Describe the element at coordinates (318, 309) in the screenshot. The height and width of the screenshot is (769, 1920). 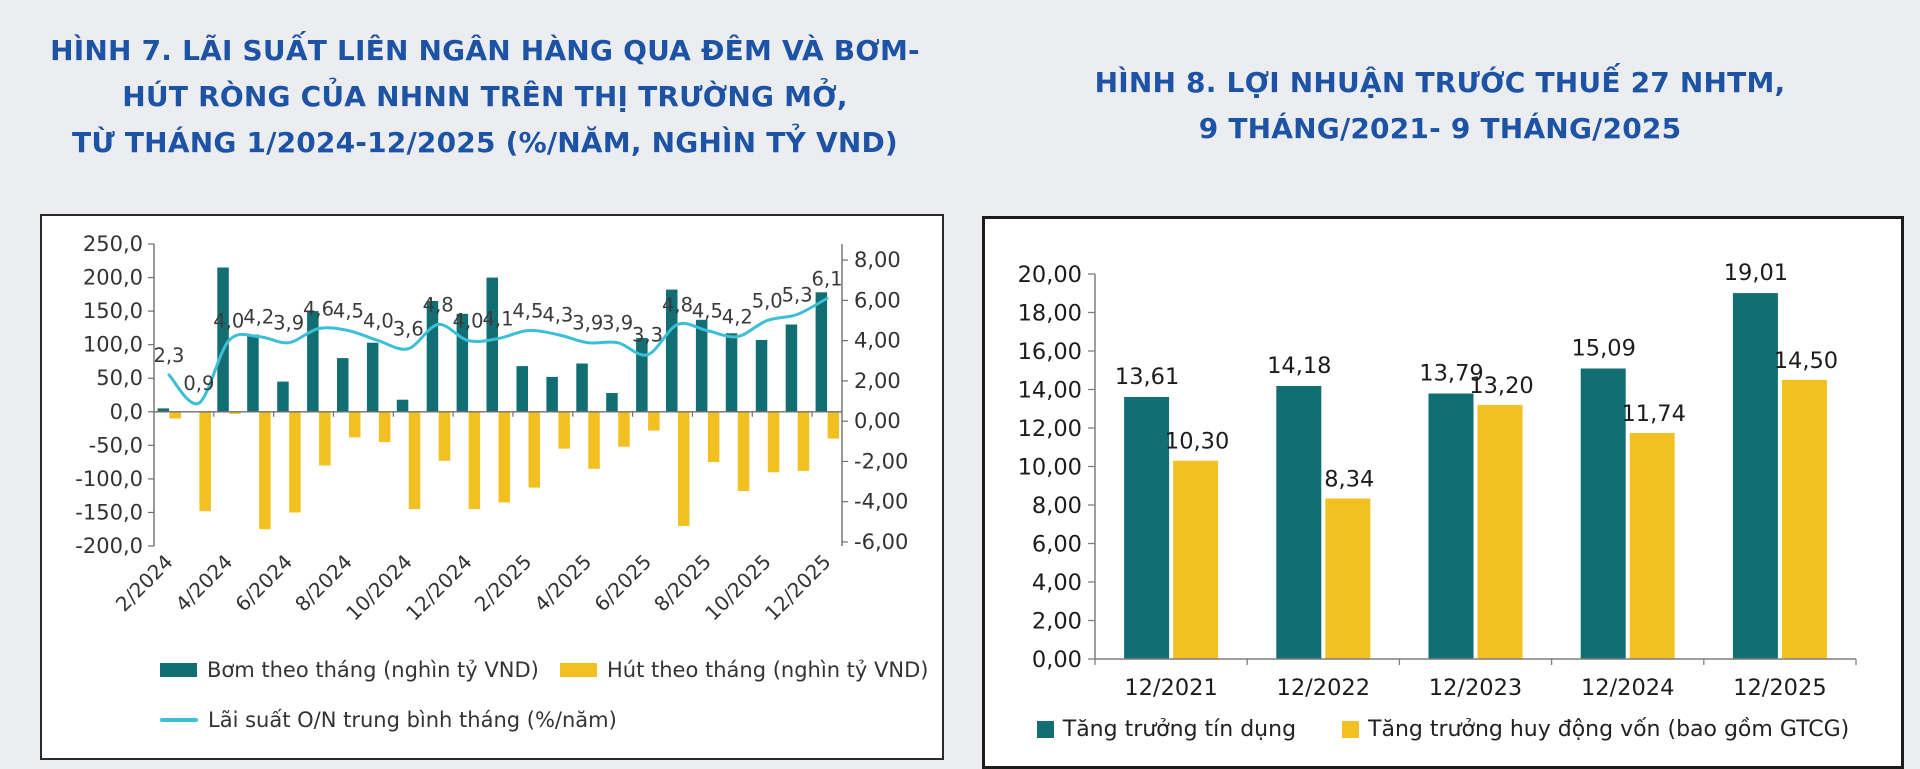
I see `svg-text: 4,6` at that location.